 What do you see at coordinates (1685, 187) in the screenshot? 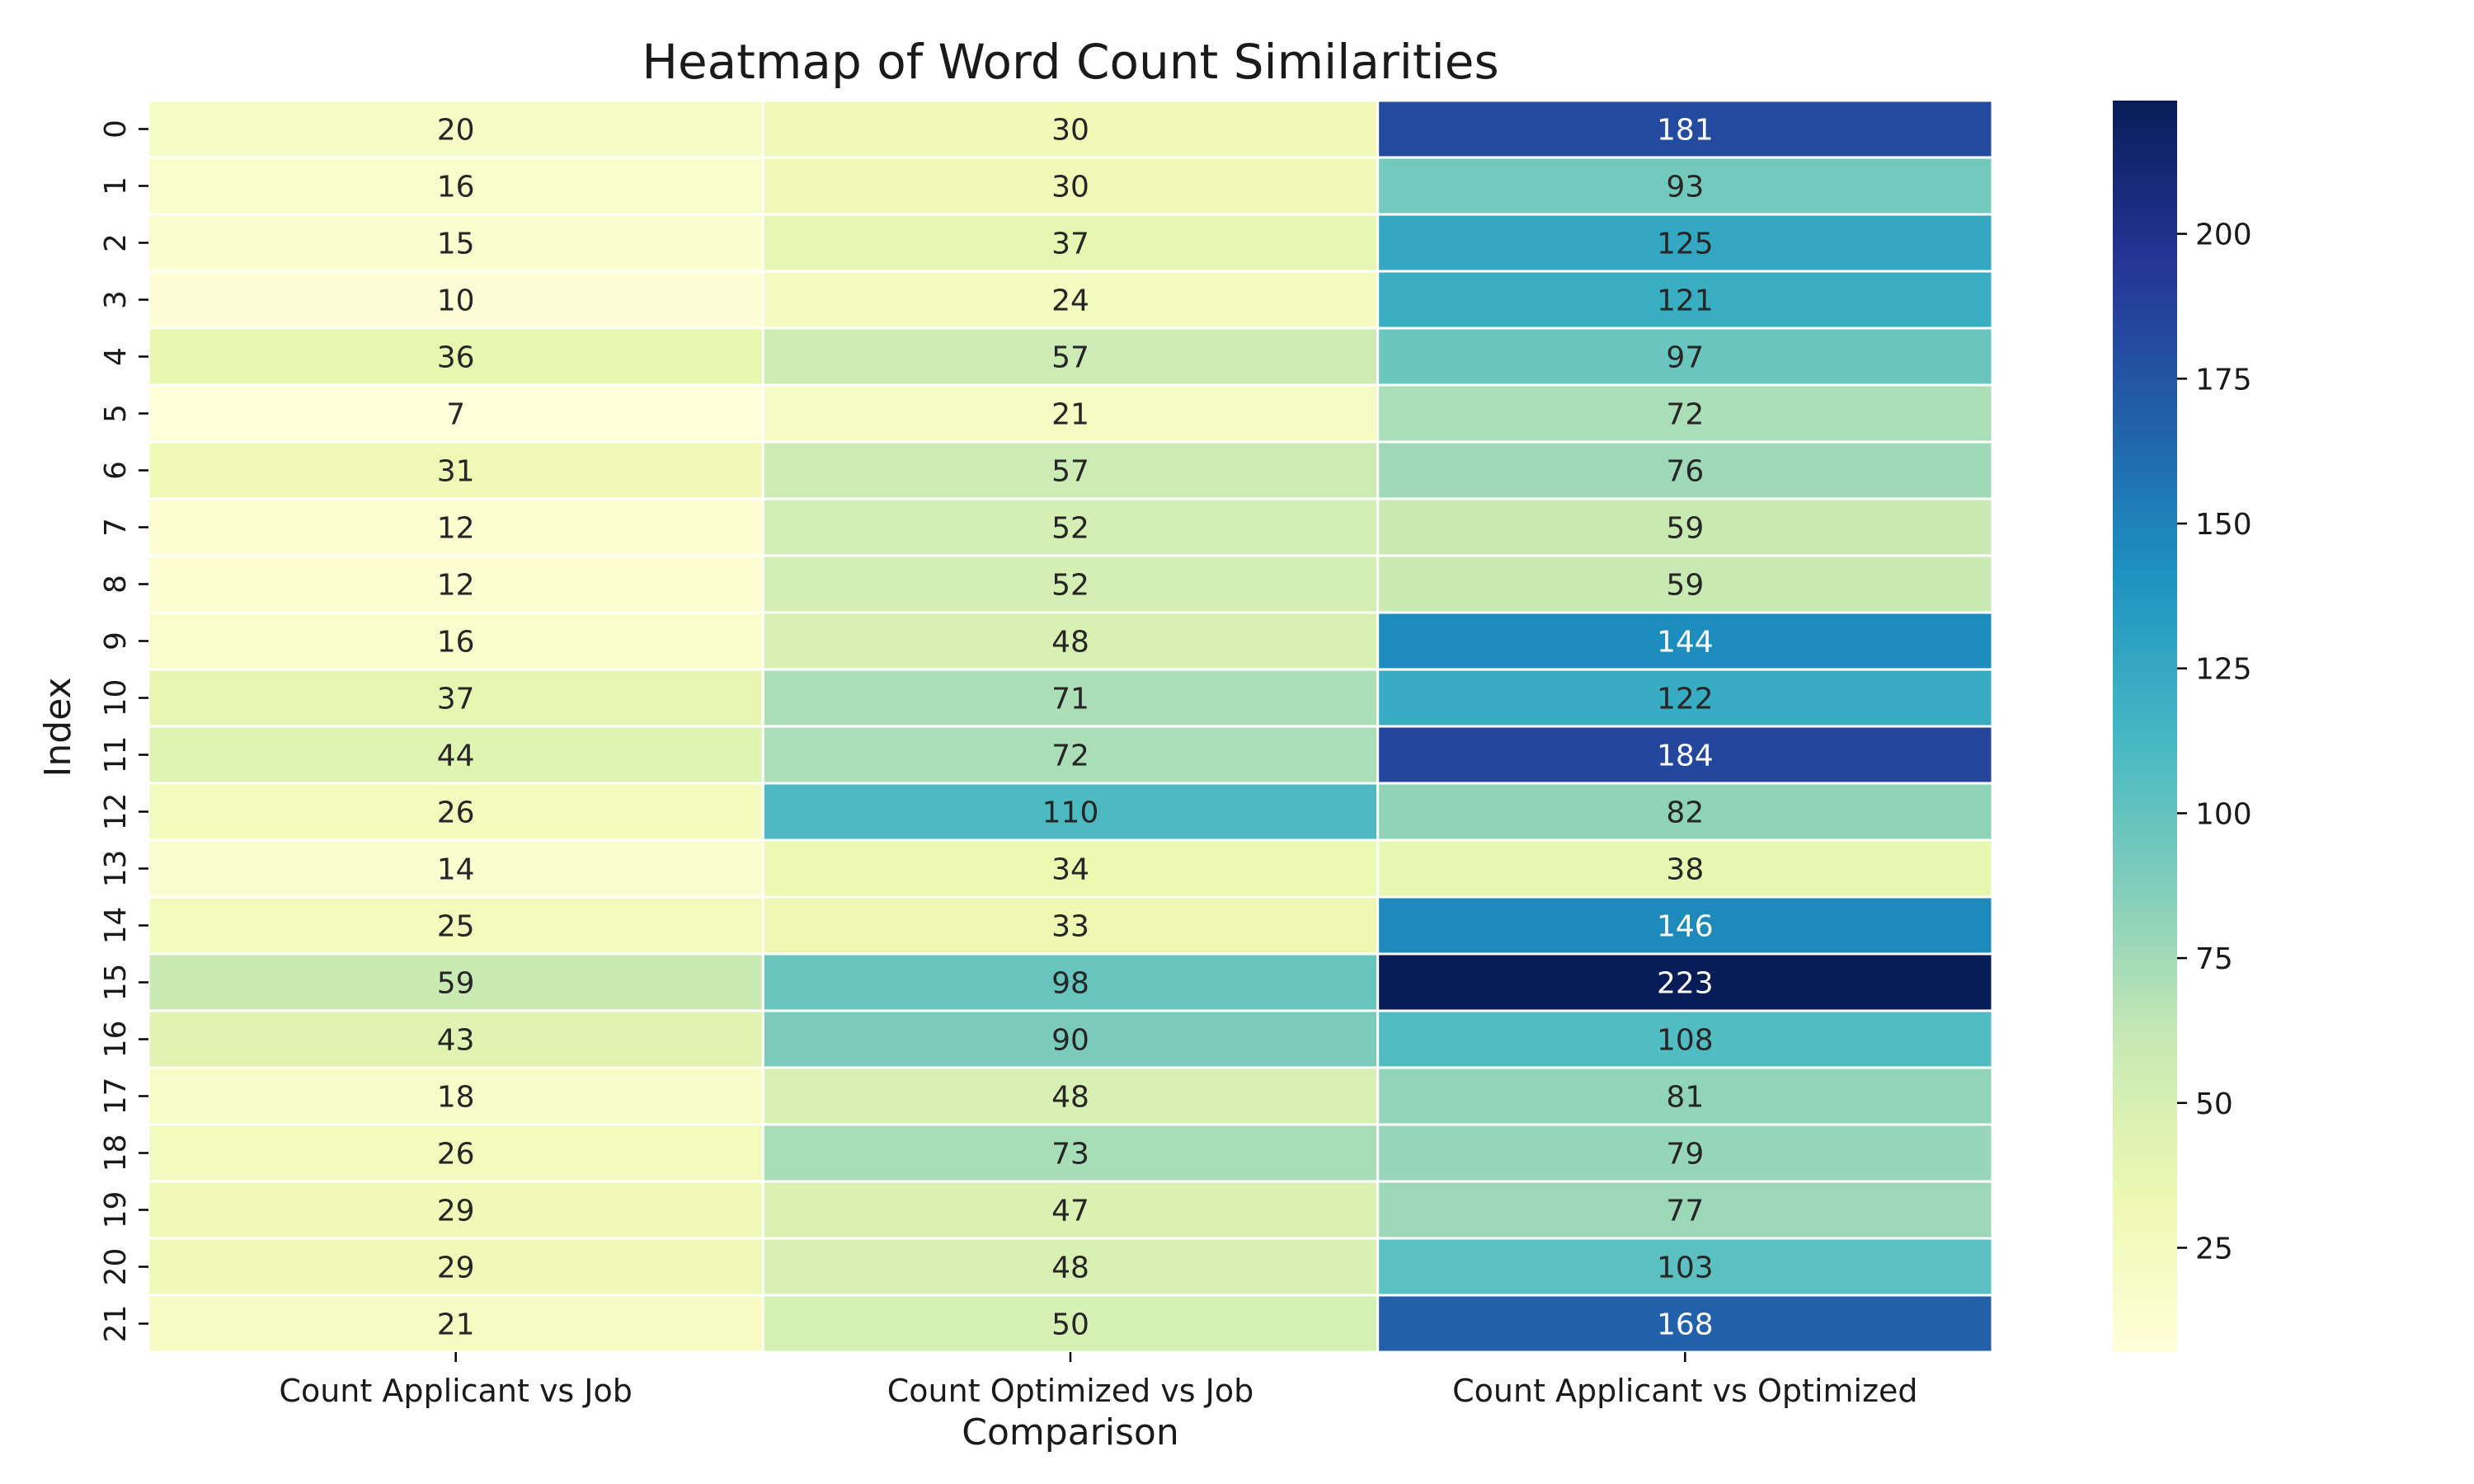
I see `cell-value-label: 93` at bounding box center [1685, 187].